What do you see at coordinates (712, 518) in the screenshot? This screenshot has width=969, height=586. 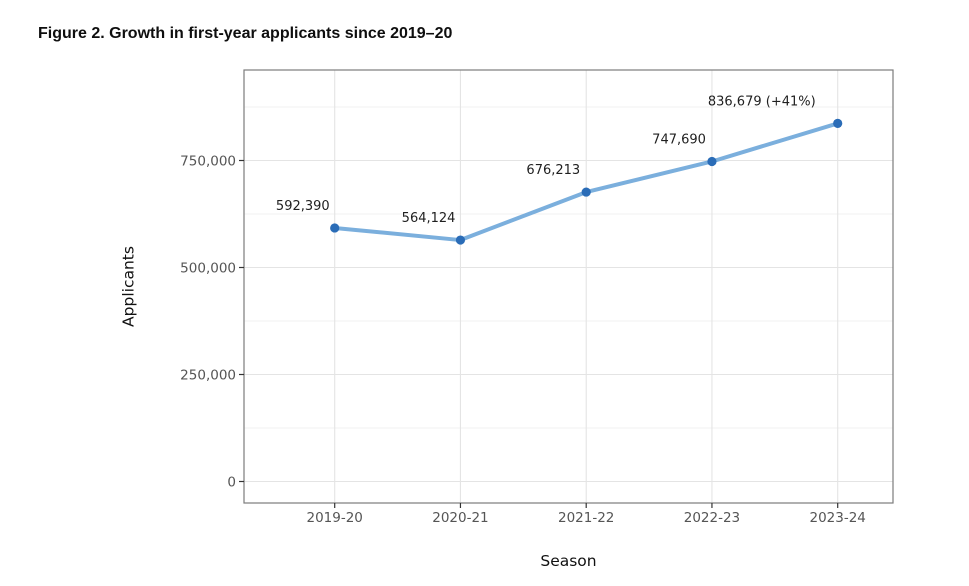 I see `x-tick-label: 2022-23` at bounding box center [712, 518].